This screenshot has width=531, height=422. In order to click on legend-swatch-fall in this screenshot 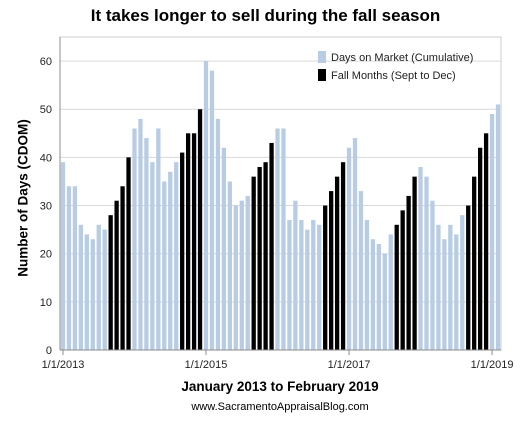, I will do `click(322, 75)`.